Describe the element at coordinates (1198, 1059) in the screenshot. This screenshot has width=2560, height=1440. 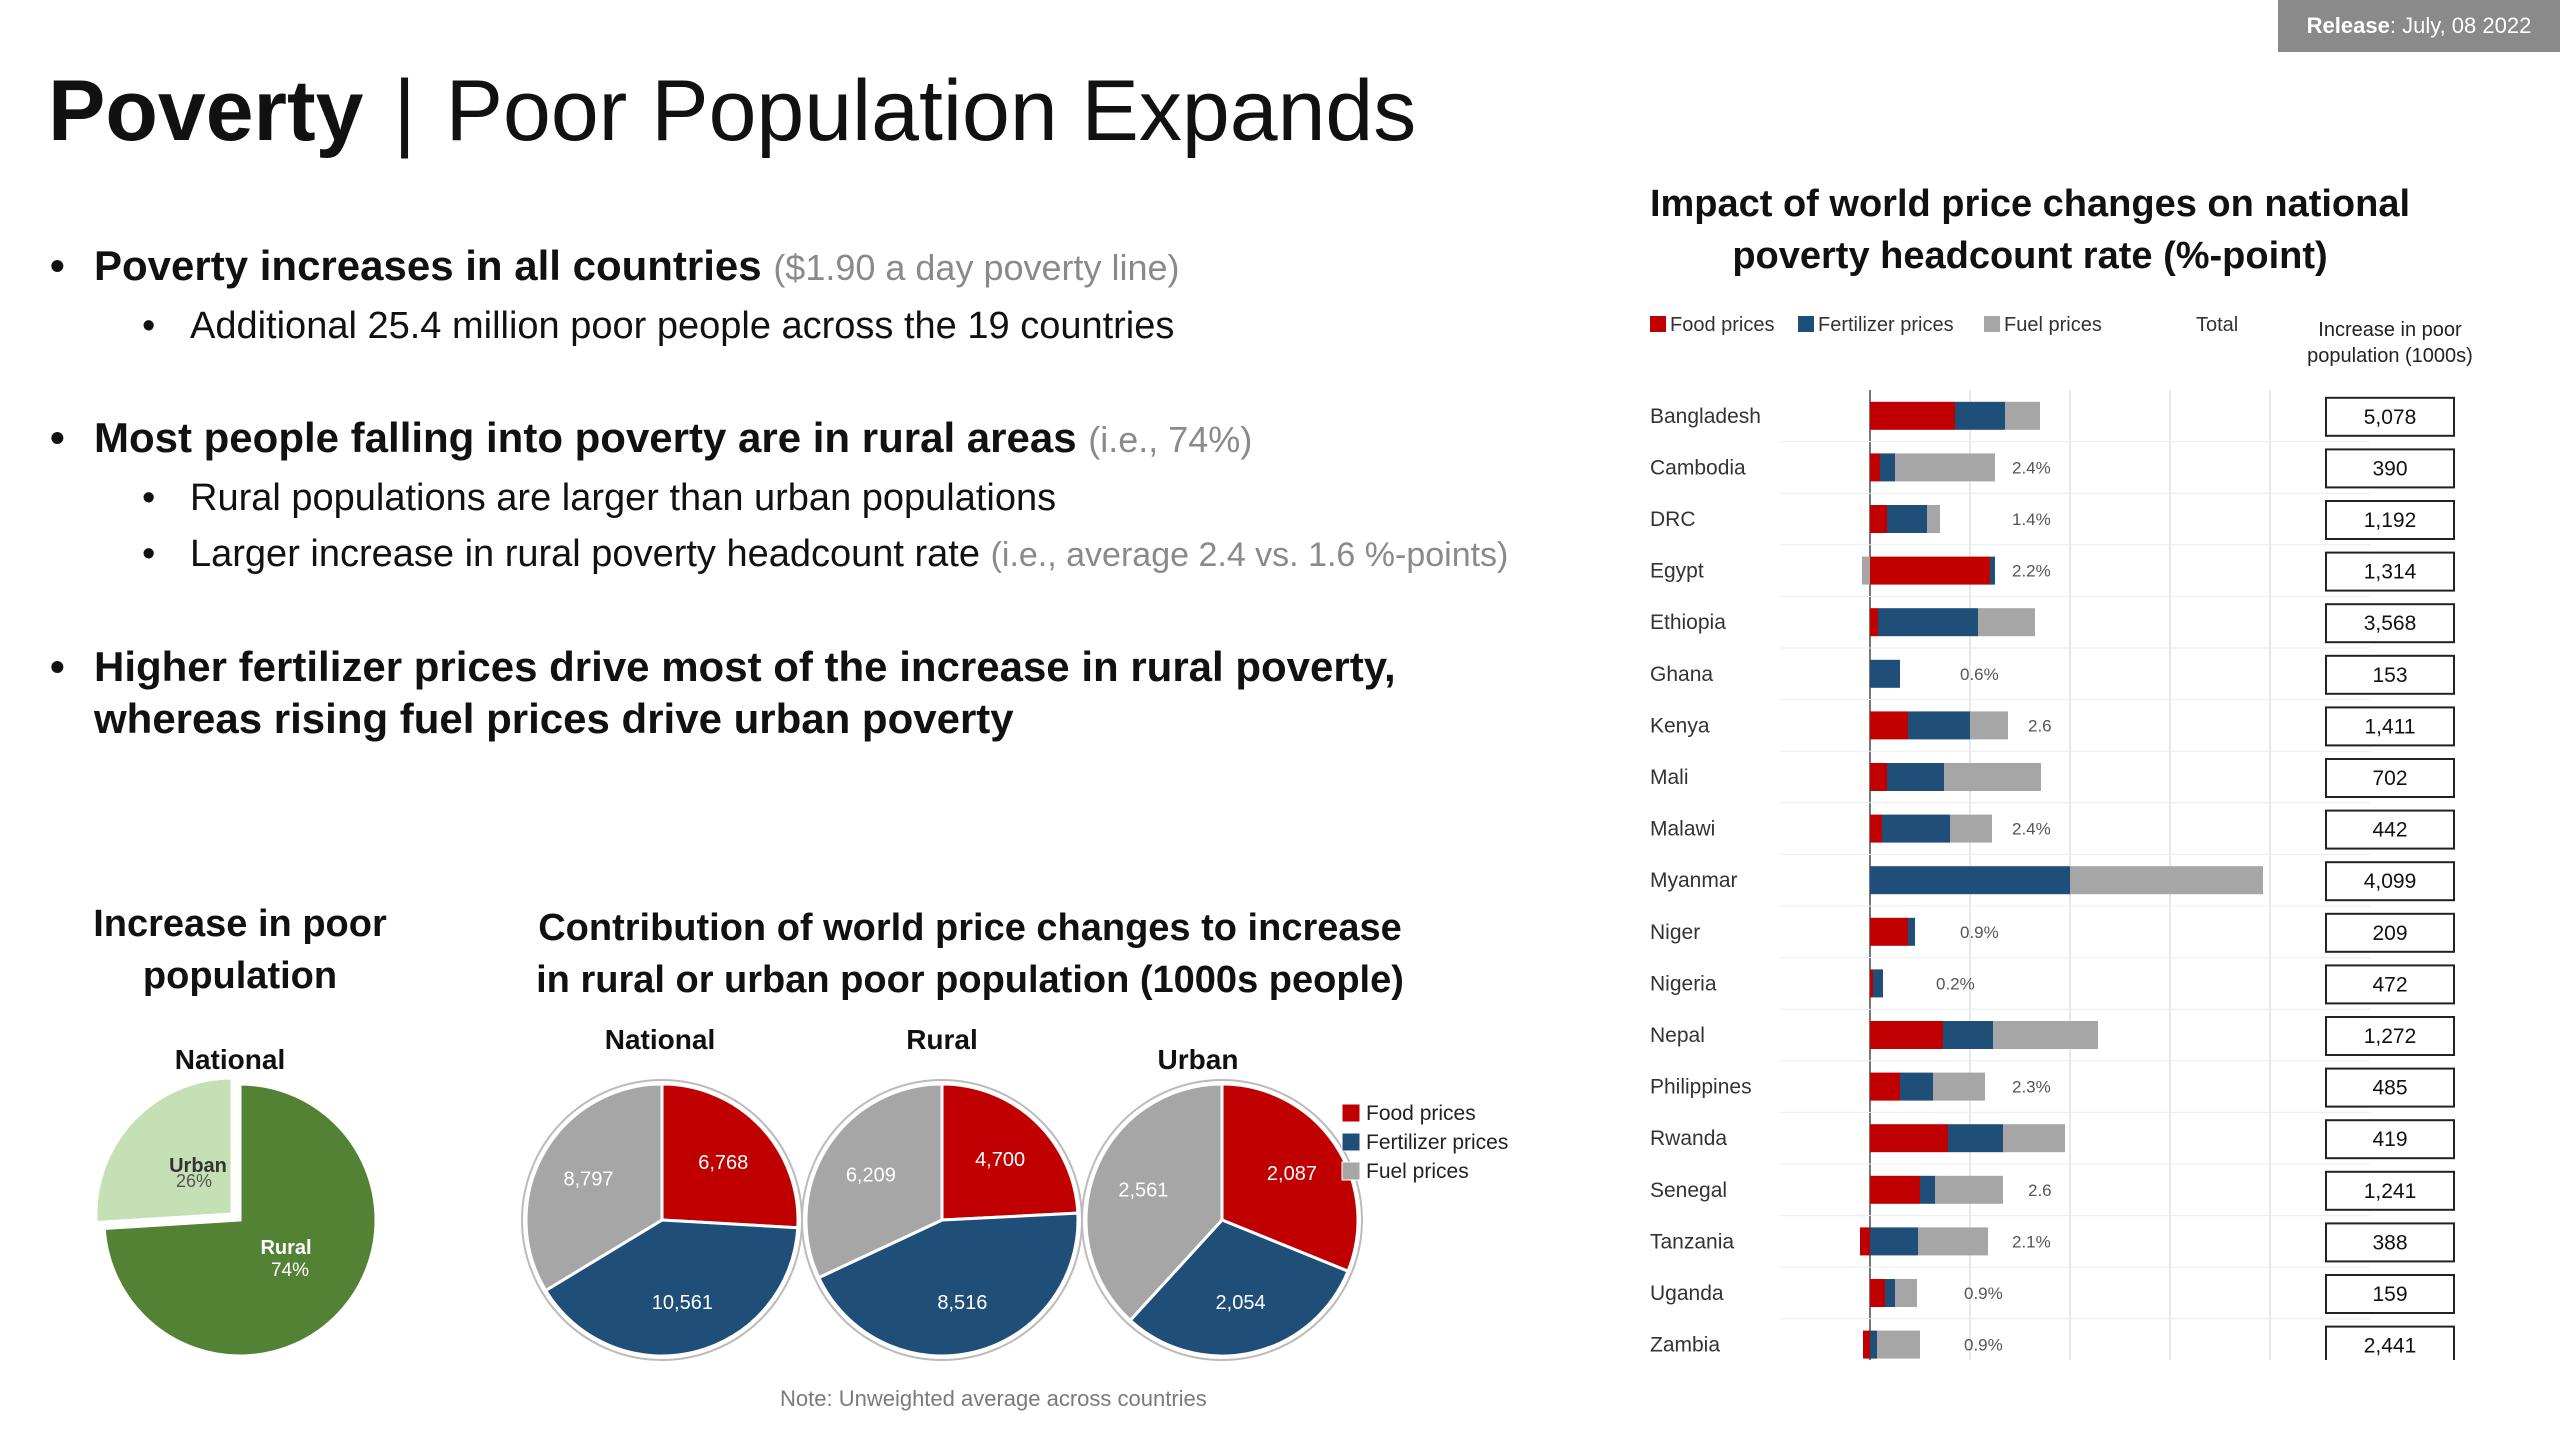
I see `pie-title-urban: Urban` at that location.